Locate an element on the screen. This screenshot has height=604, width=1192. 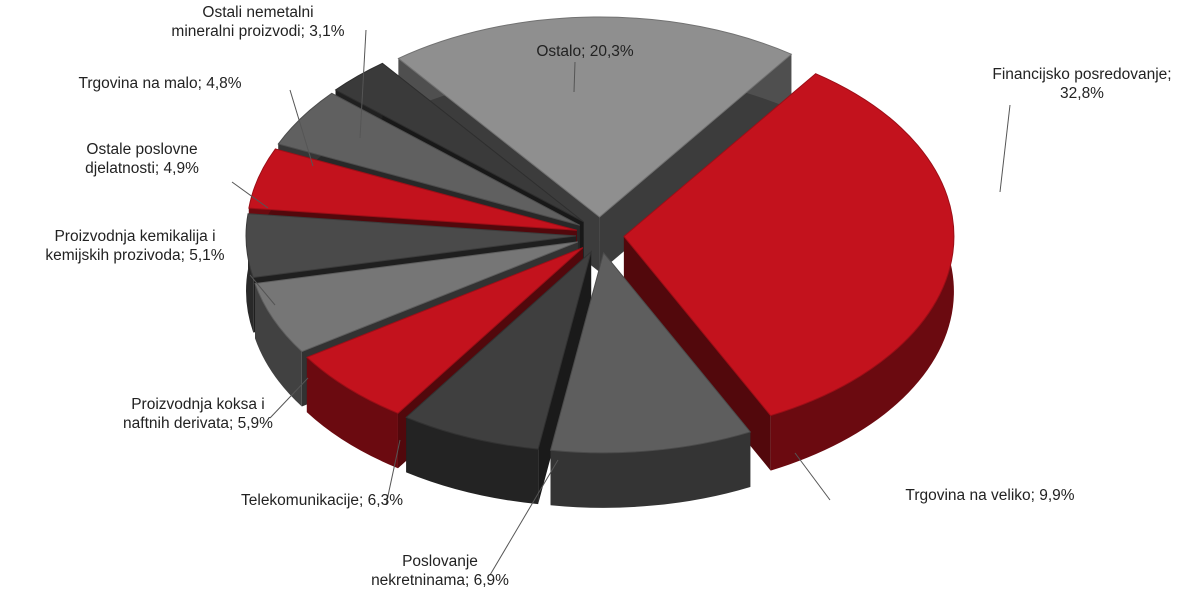
slice-label-5-line-1: kemijskih prozivoda; 5,1% is located at coordinates (134, 255).